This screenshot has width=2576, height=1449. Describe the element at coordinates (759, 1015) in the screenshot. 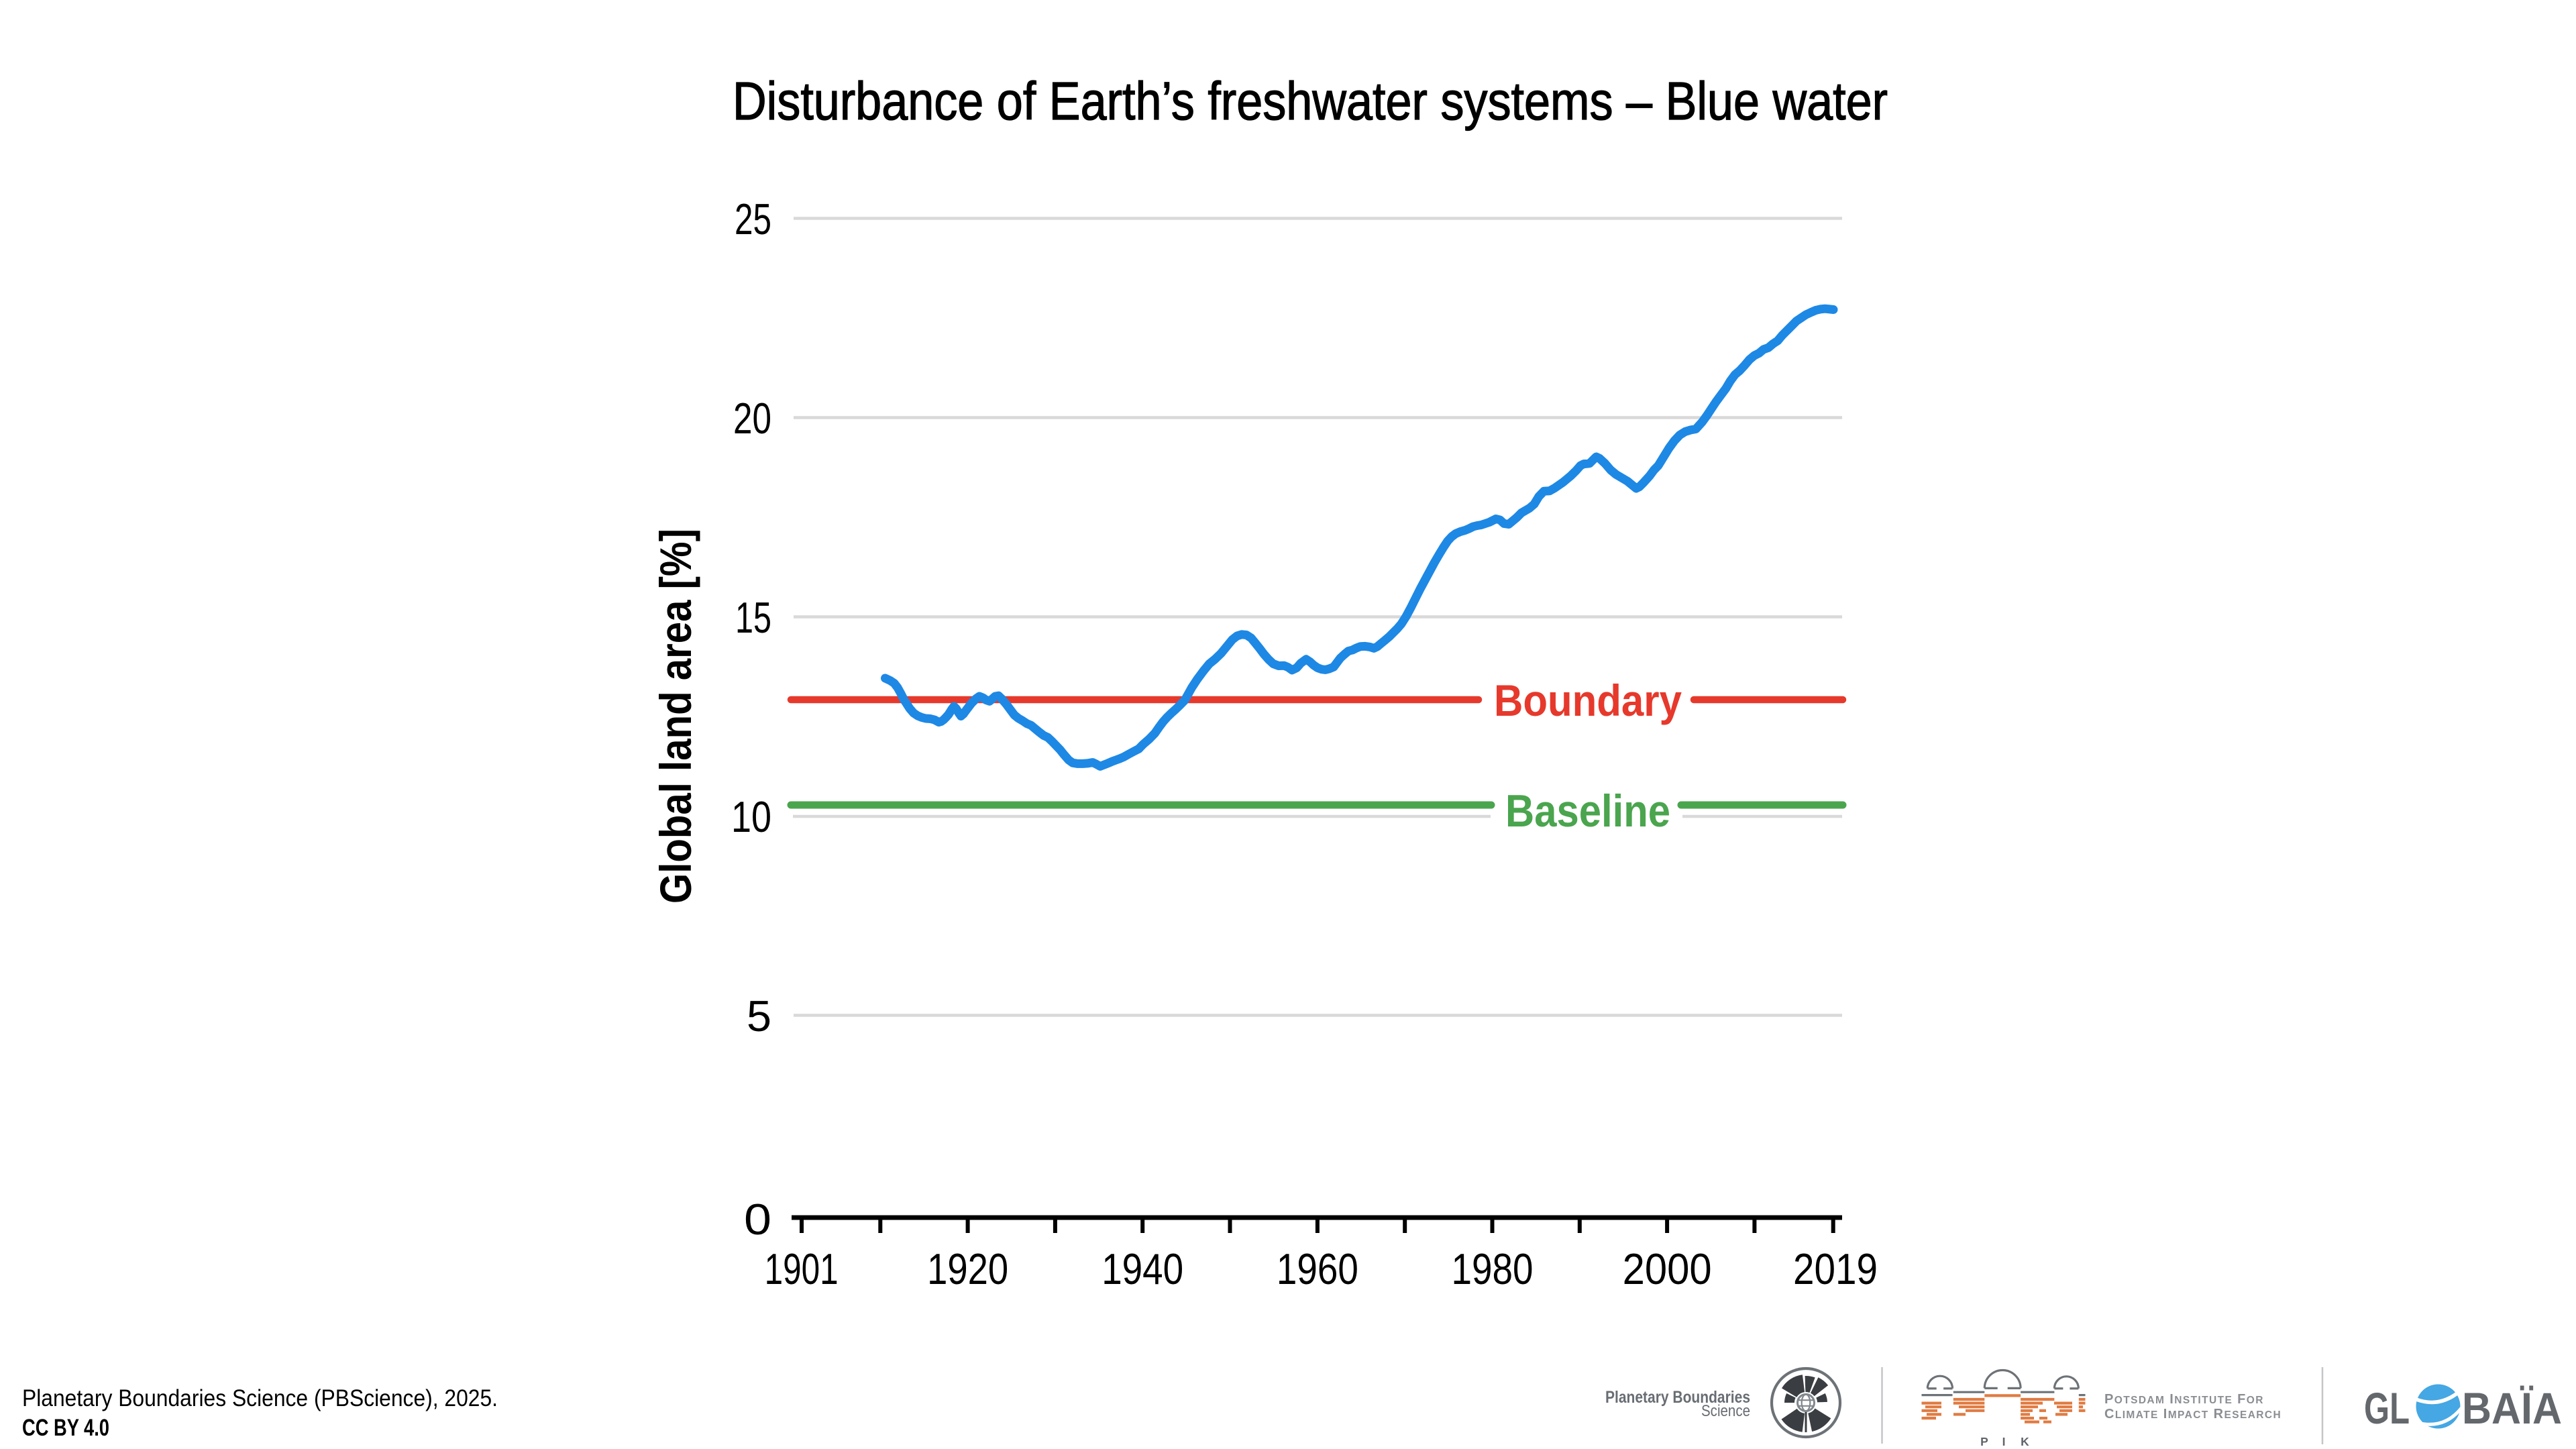

I see `svg-text: 5` at that location.